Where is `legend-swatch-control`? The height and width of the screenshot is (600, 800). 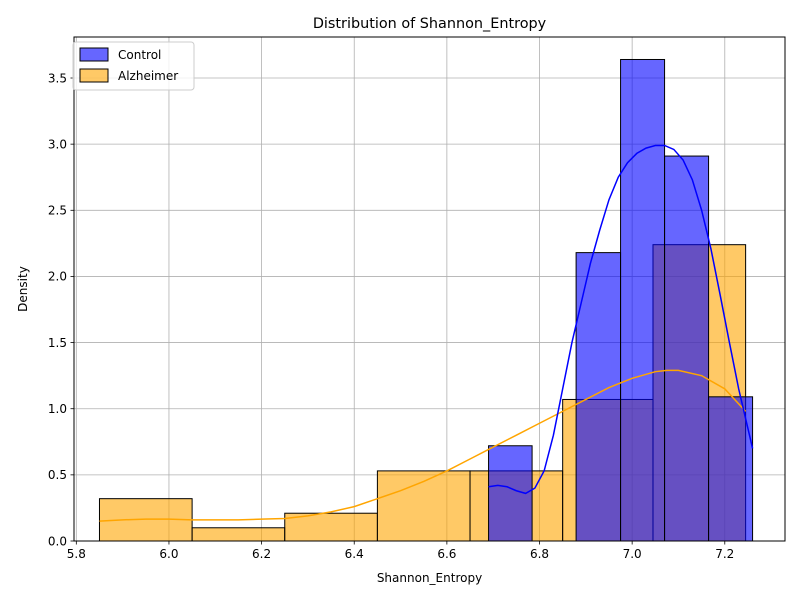 legend-swatch-control is located at coordinates (94, 54).